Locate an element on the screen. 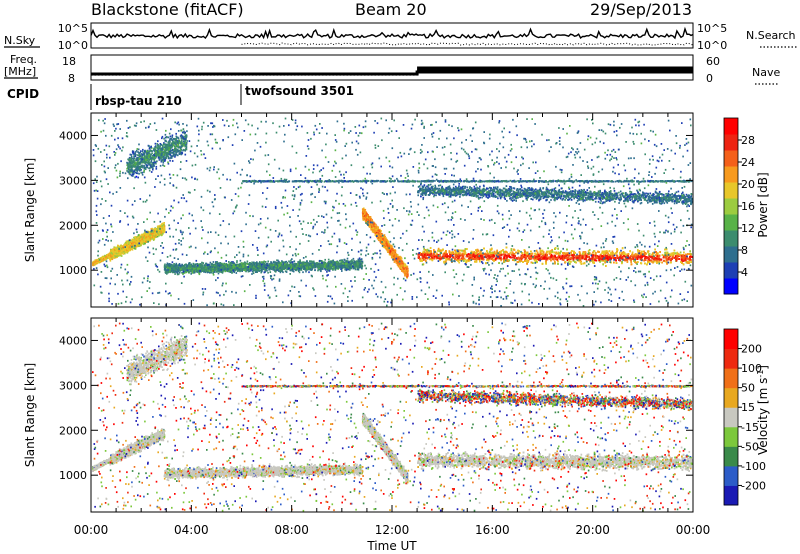 The image size is (800, 554). freq-tick-top: 18 is located at coordinates (69, 61).